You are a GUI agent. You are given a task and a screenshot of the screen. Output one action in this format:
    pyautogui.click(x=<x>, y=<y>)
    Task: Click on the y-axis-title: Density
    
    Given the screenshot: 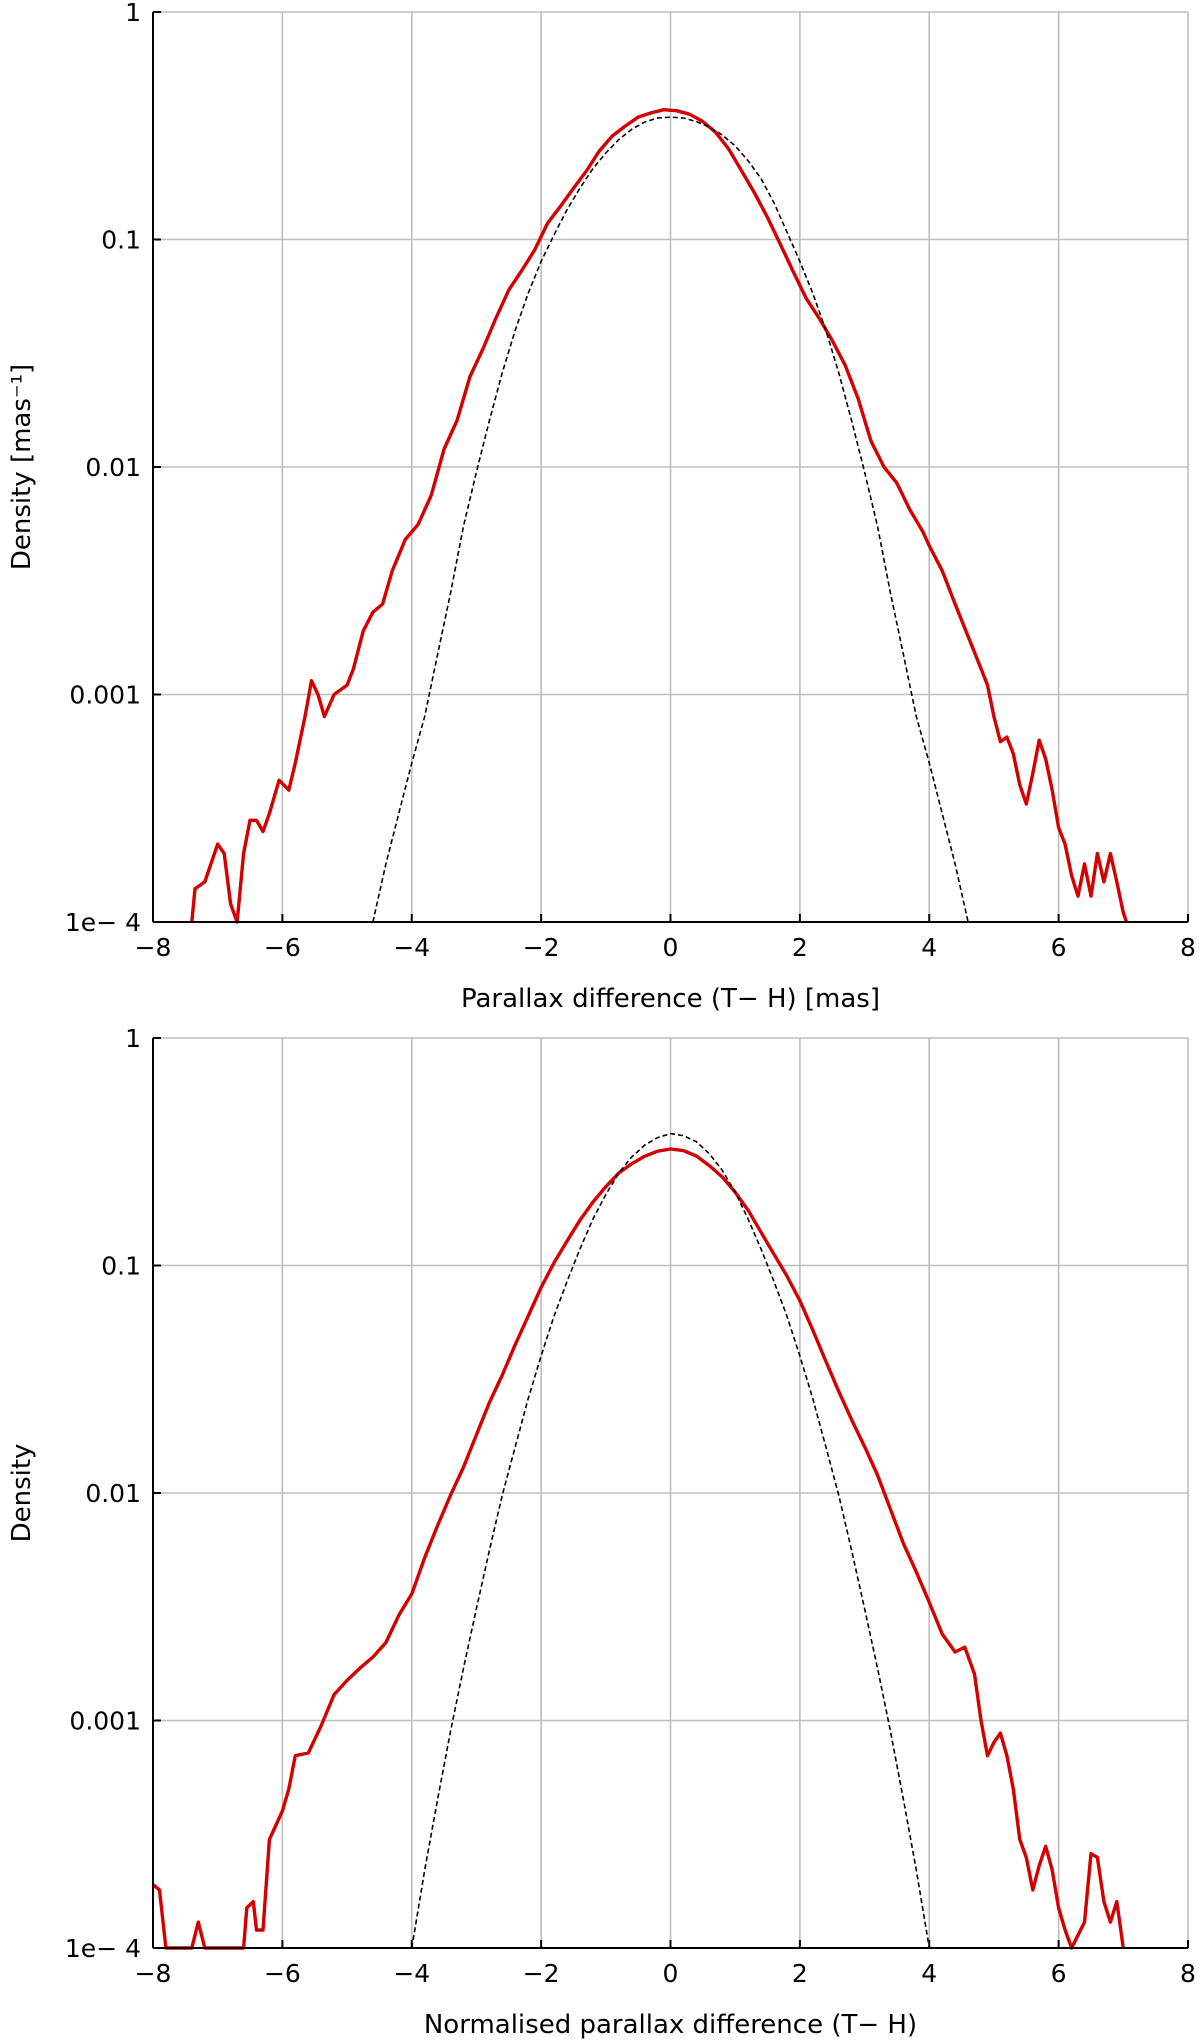 What is the action you would take?
    pyautogui.click(x=22, y=1493)
    